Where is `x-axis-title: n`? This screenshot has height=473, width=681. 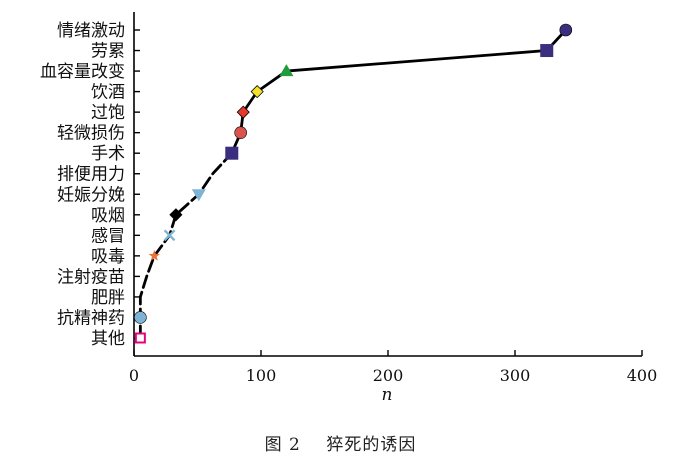 x-axis-title: n is located at coordinates (387, 395).